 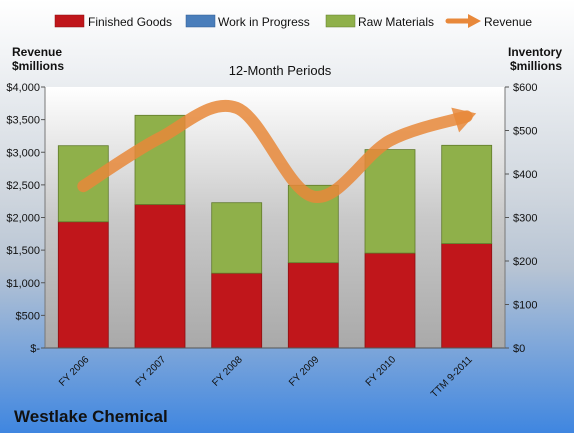 What do you see at coordinates (464, 120) in the screenshot?
I see `revenue-line-arrowhead` at bounding box center [464, 120].